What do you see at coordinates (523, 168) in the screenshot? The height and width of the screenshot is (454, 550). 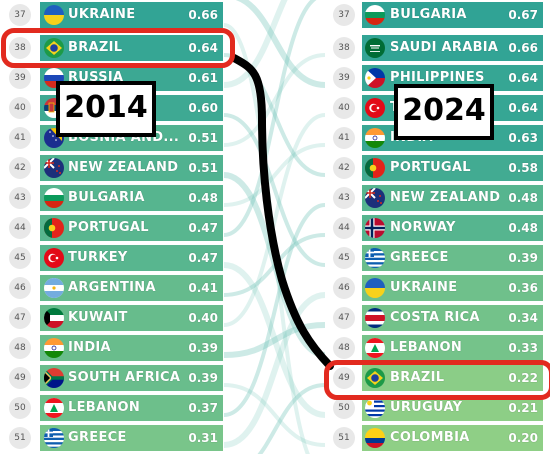 I see `country-score: 0.58` at bounding box center [523, 168].